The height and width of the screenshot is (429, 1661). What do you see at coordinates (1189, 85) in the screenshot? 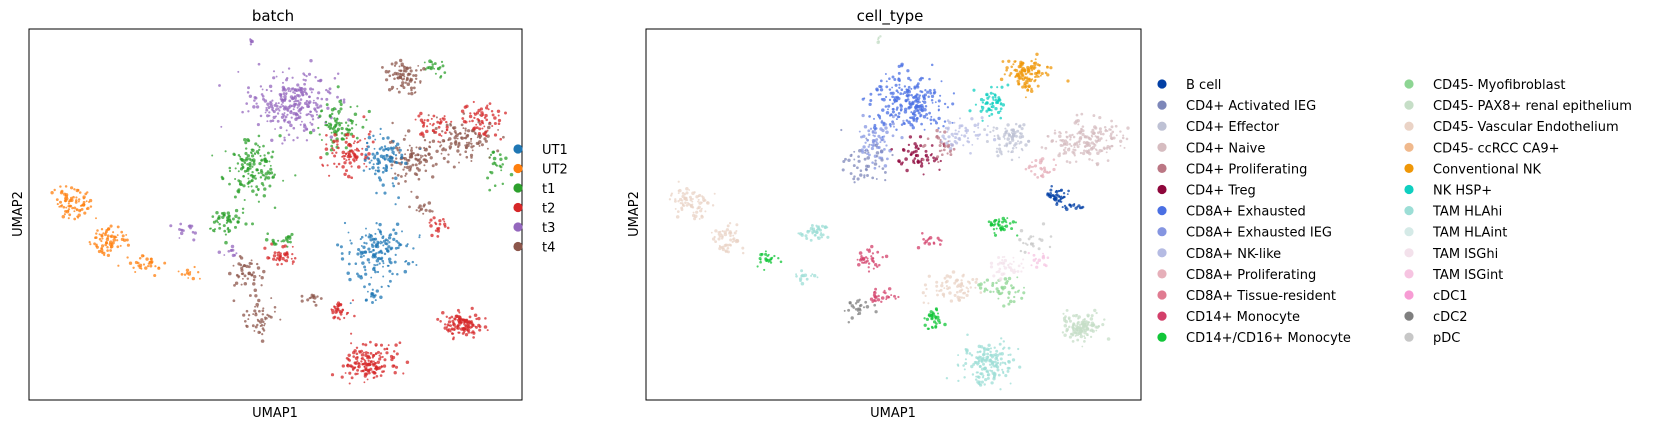
I see `legend-item: B cell` at bounding box center [1189, 85].